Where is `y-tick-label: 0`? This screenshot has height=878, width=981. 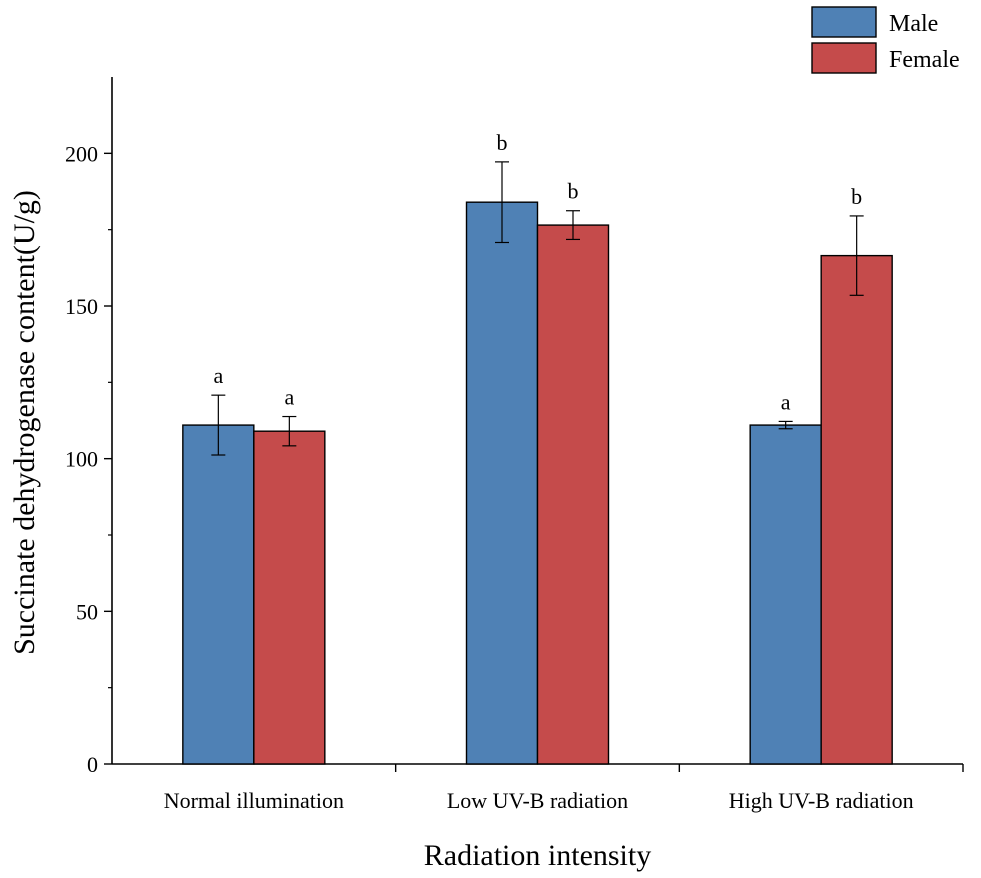
y-tick-label: 0 is located at coordinates (92, 764).